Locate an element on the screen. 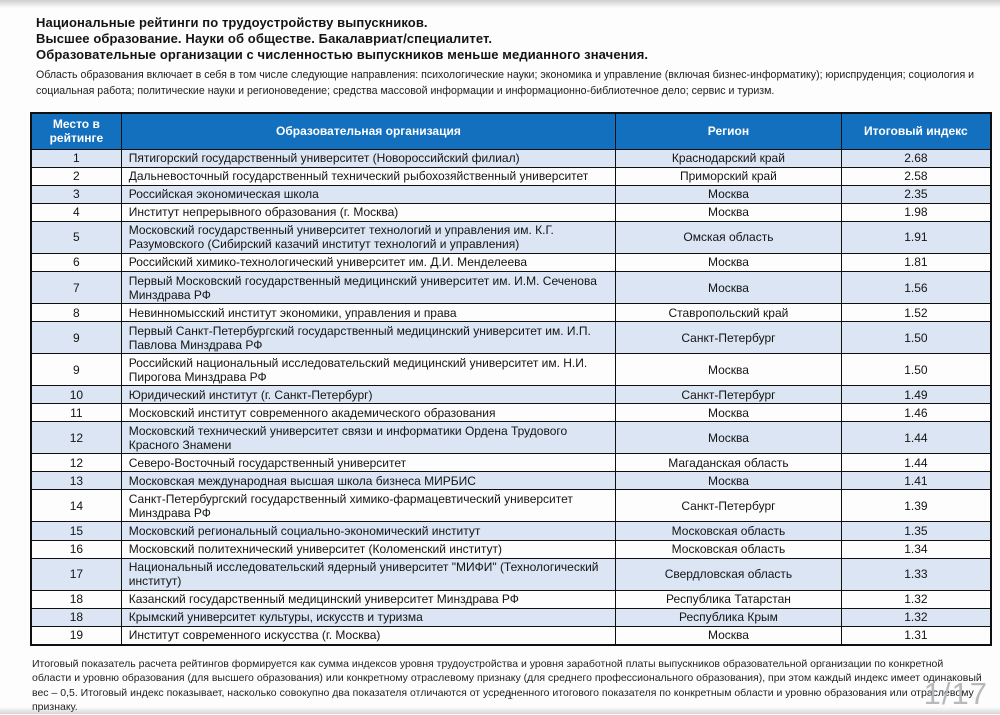 This screenshot has height=715, width=1000. cell-rank: 10 is located at coordinates (76, 395).